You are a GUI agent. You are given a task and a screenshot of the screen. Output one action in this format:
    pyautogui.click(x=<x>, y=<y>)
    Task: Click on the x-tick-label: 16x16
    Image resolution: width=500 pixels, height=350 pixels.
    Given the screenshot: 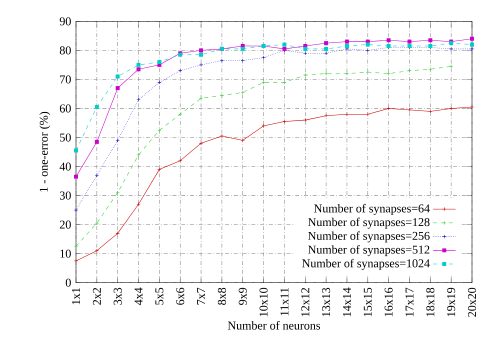 What is the action you would take?
    pyautogui.click(x=388, y=302)
    